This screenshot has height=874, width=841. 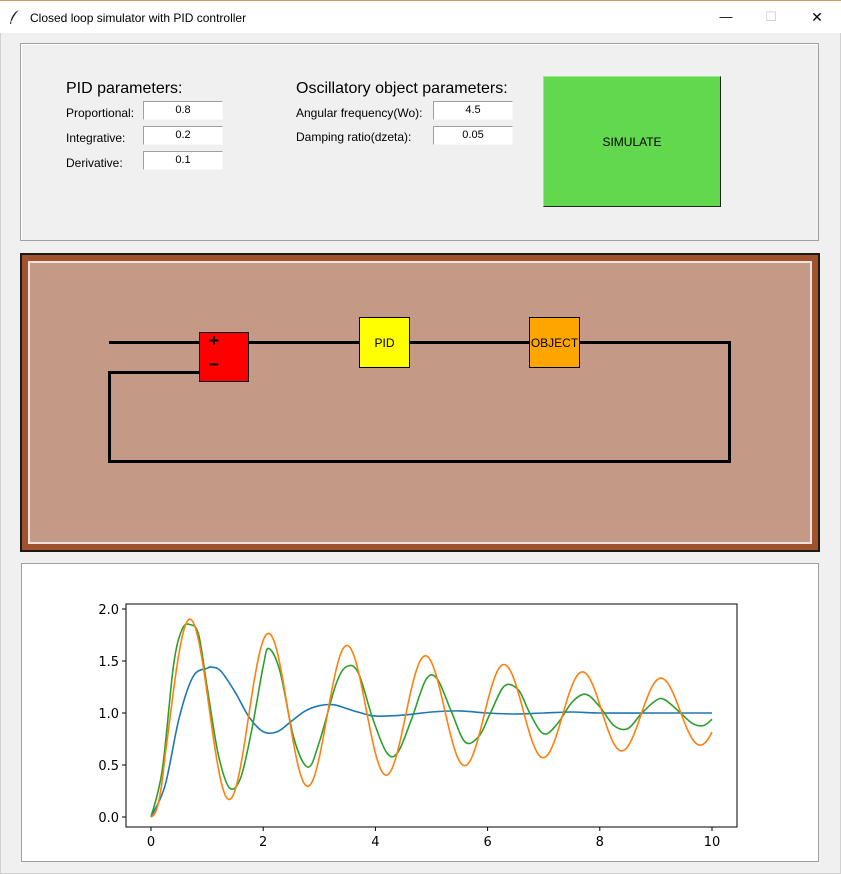 I want to click on y-tick-label: 0.5, so click(x=108, y=766).